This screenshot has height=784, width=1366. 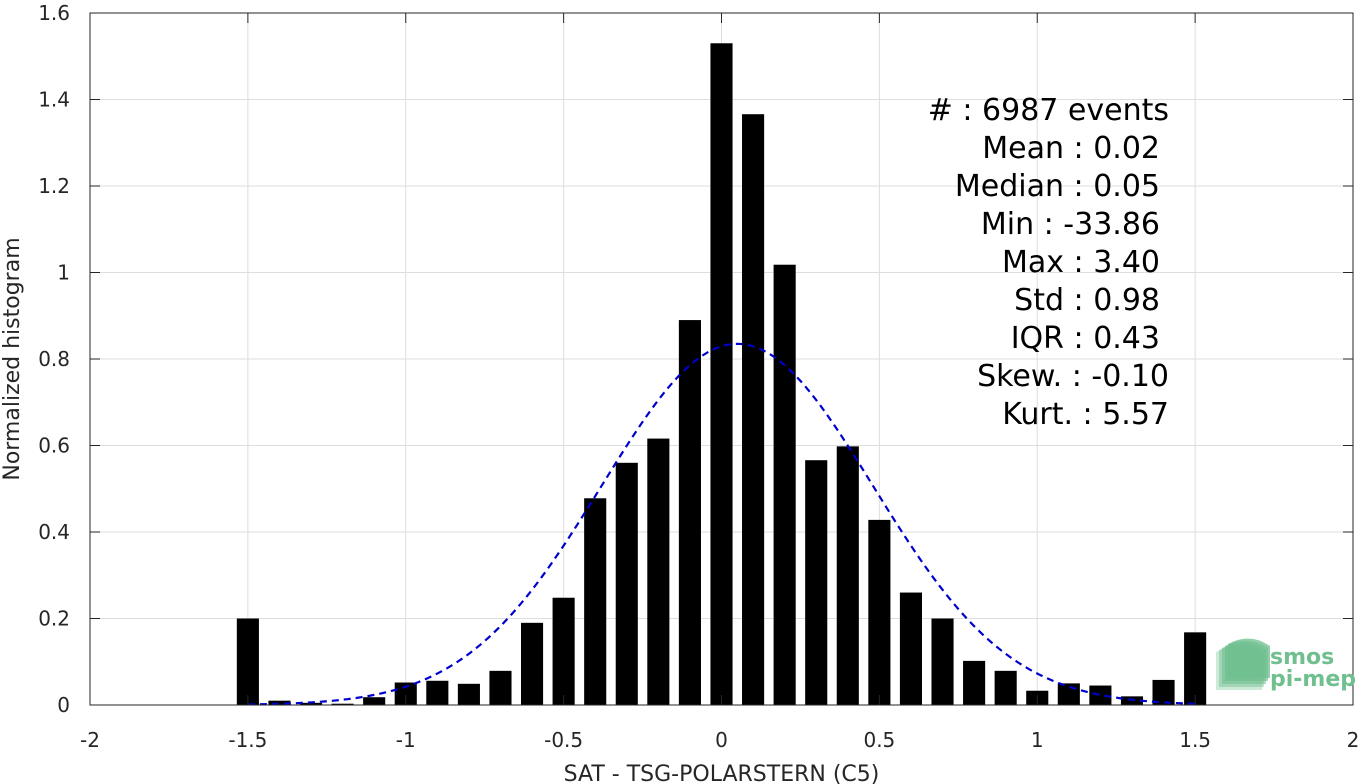 What do you see at coordinates (247, 740) in the screenshot?
I see `x-tick-label: -1.5` at bounding box center [247, 740].